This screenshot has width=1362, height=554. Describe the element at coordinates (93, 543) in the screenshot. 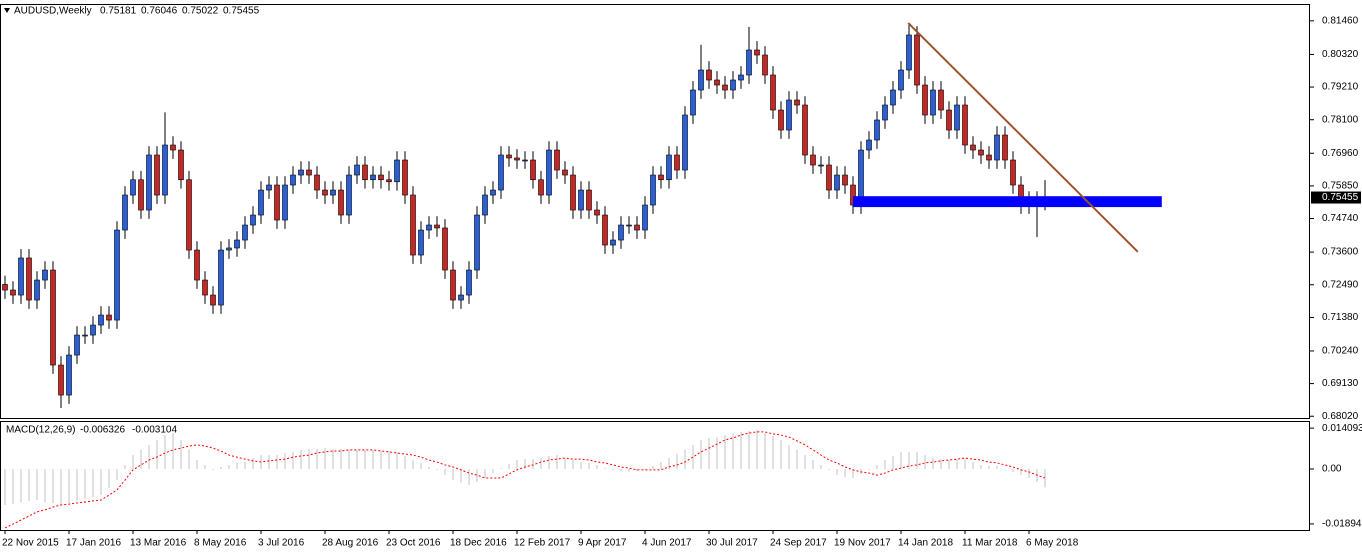

I see `x-tick-label: 17 Jan 2016` at that location.